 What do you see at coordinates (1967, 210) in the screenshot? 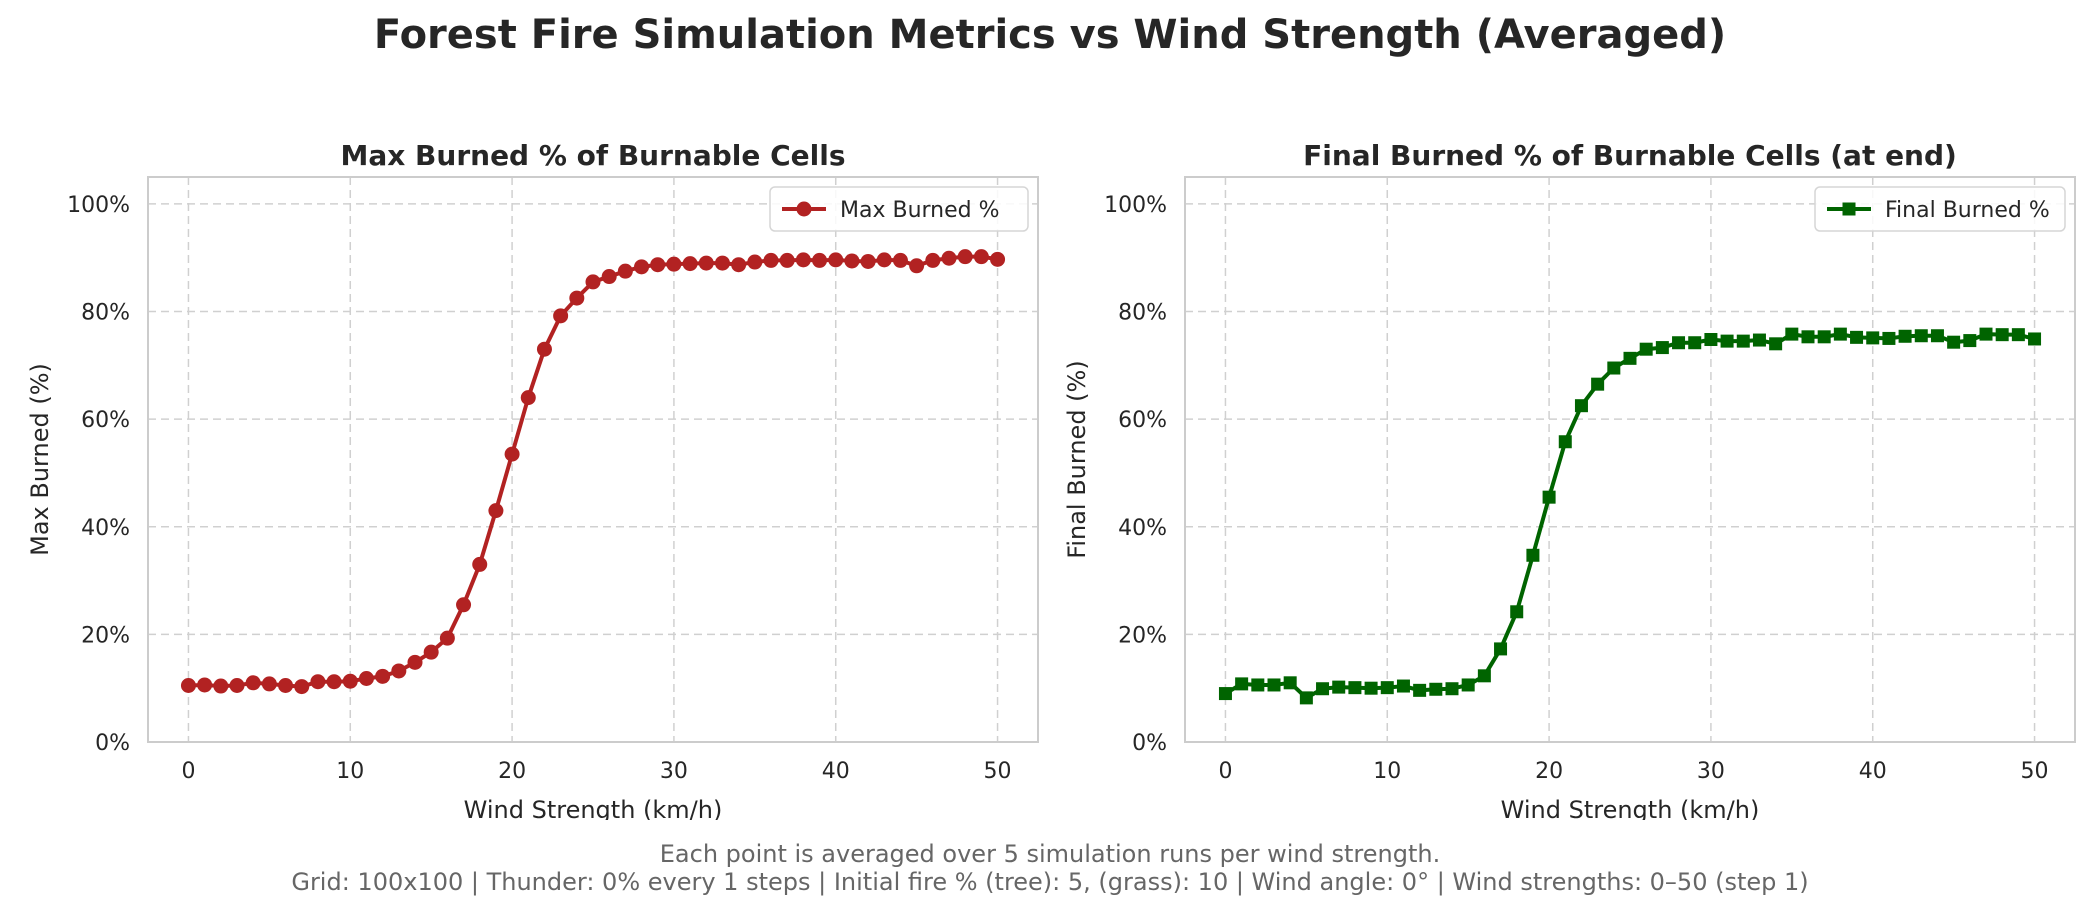
I see `legend-label: Final Burned %` at bounding box center [1967, 210].